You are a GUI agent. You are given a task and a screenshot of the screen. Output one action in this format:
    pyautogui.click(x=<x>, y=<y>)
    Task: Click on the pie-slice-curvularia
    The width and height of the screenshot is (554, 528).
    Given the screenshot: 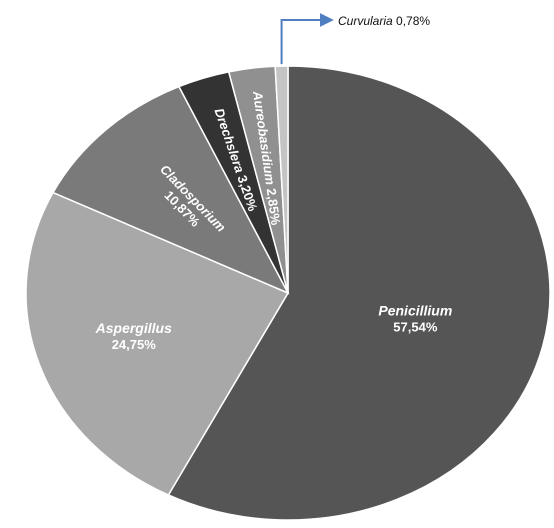 What is the action you would take?
    pyautogui.click(x=281, y=179)
    